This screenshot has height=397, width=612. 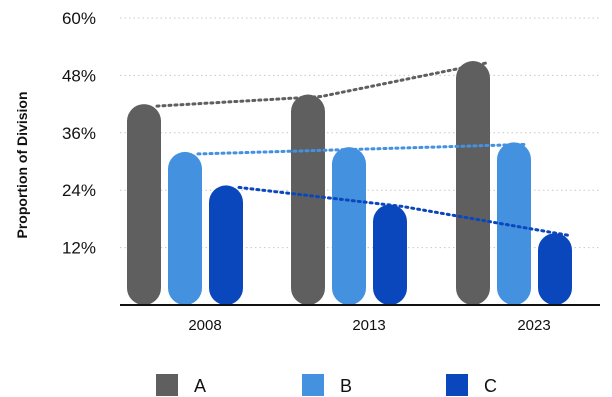 I want to click on y-axis-ticks: 60% 48% 36% 24% 12%, so click(x=79, y=133).